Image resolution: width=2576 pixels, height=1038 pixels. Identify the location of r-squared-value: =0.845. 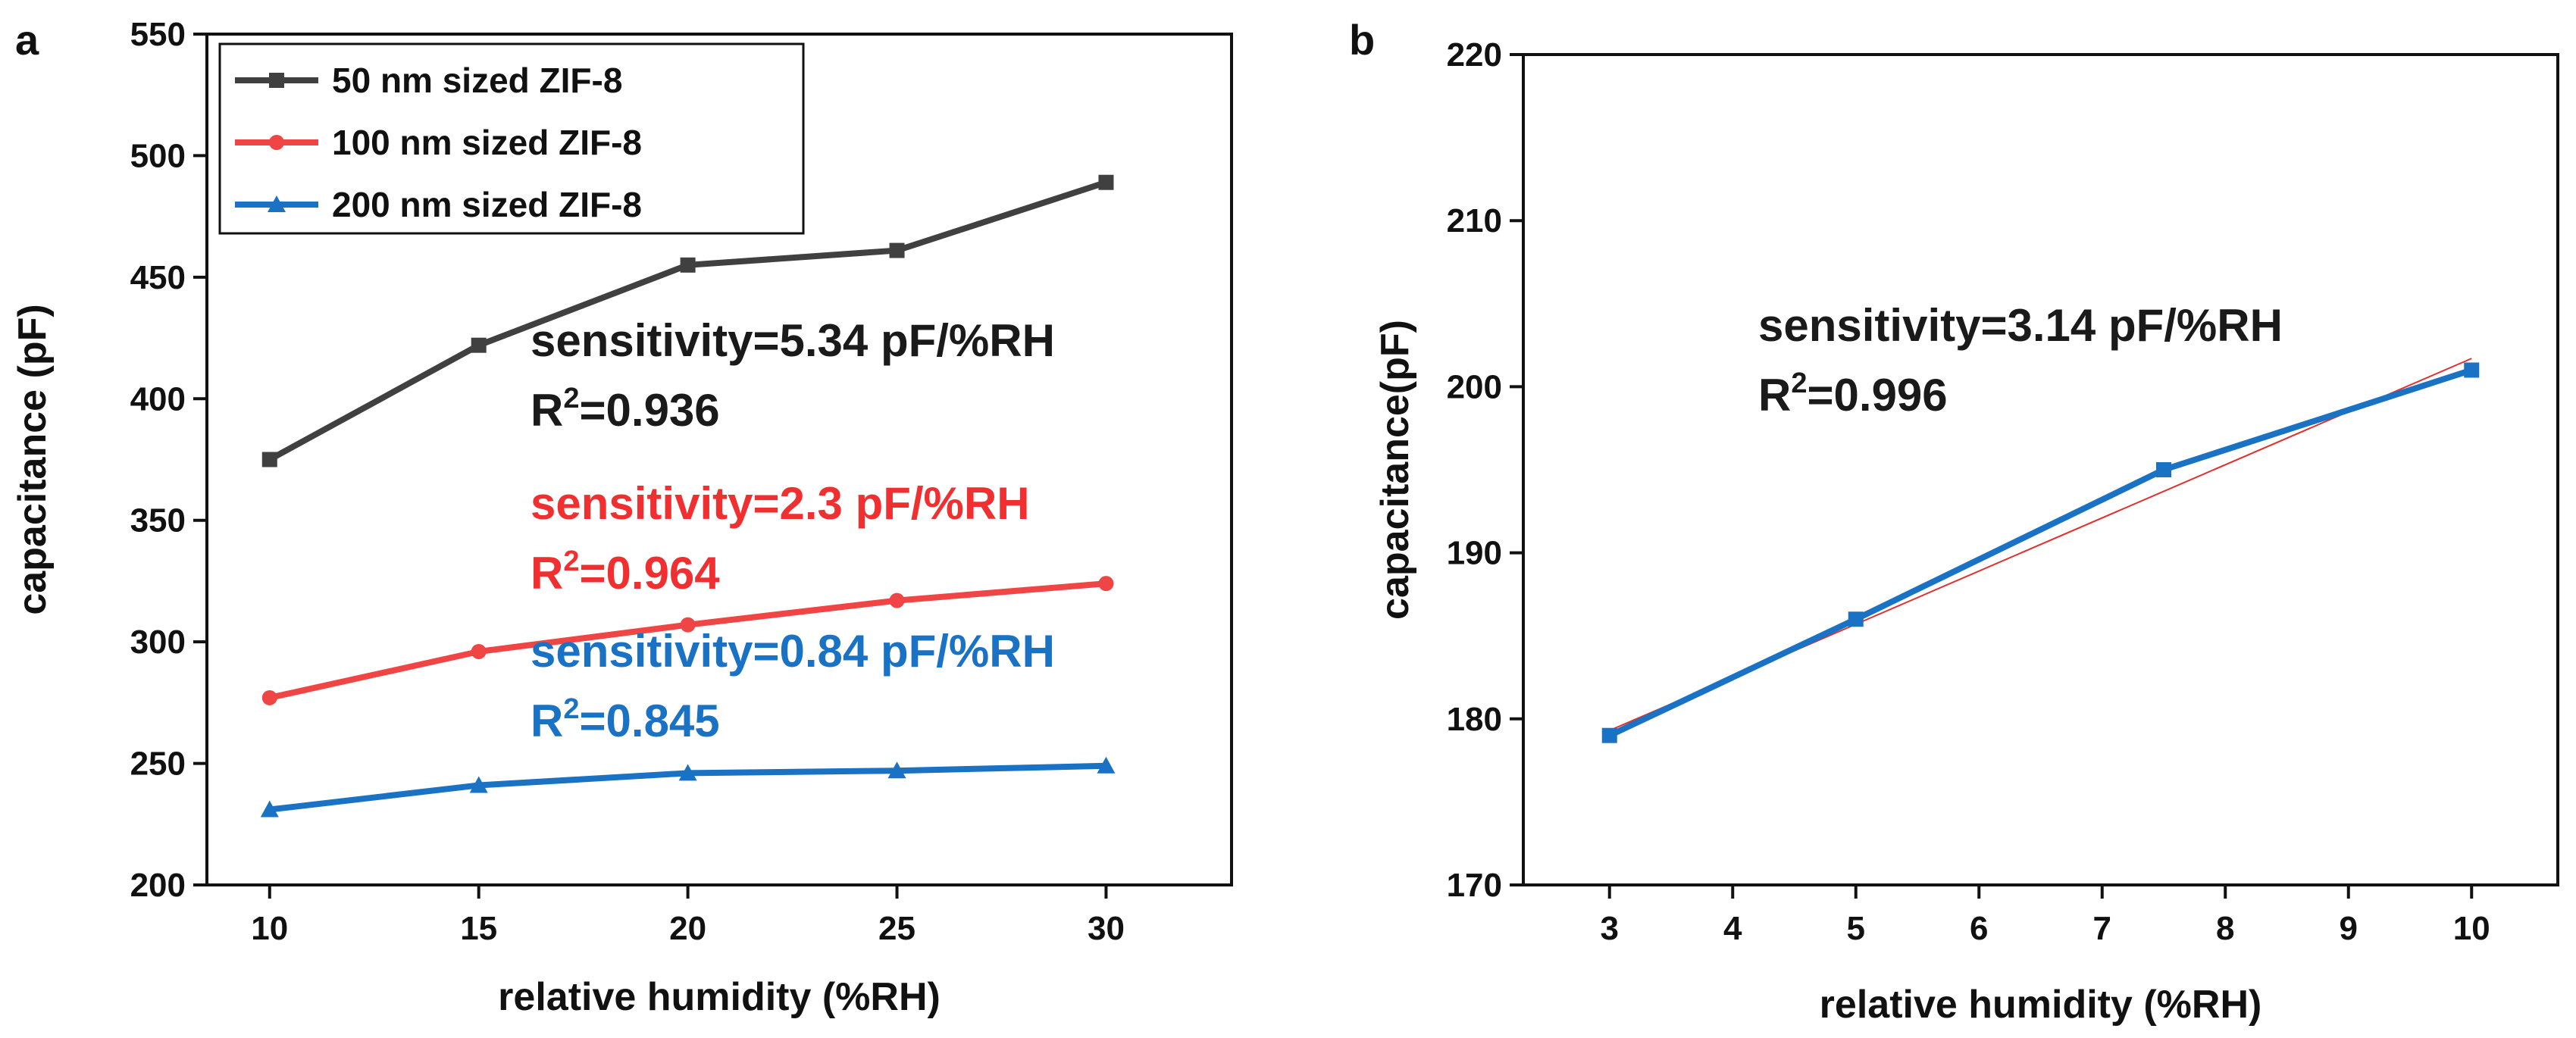
(649, 721).